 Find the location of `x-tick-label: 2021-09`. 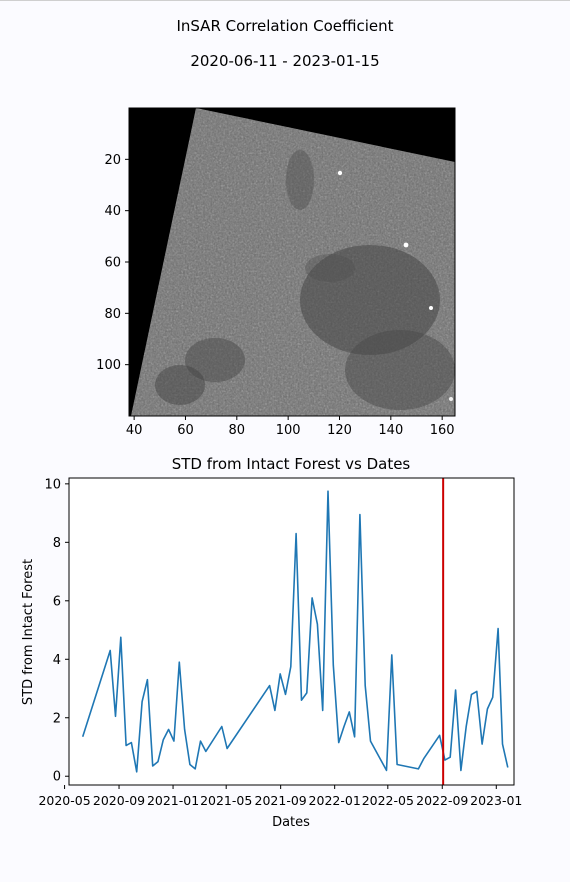

x-tick-label: 2021-09 is located at coordinates (281, 800).